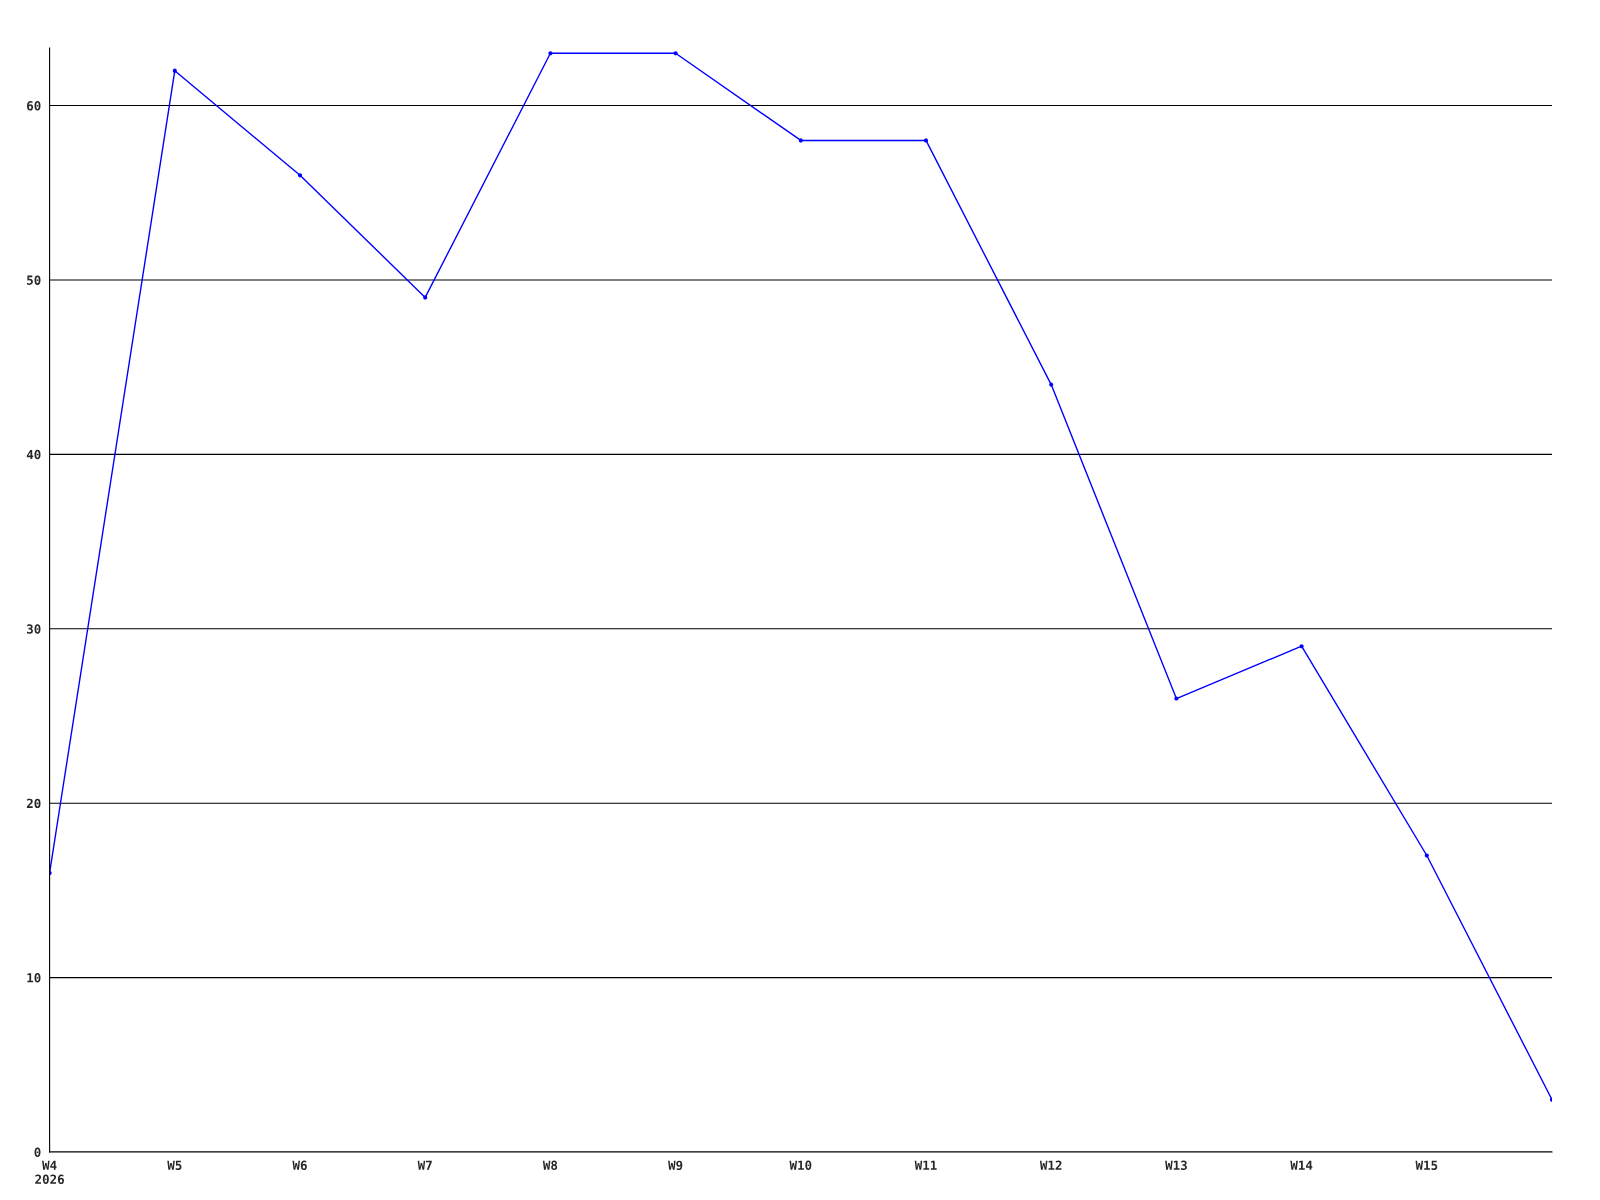  Describe the element at coordinates (174, 1165) in the screenshot. I see `x-tick-label: W5` at that location.